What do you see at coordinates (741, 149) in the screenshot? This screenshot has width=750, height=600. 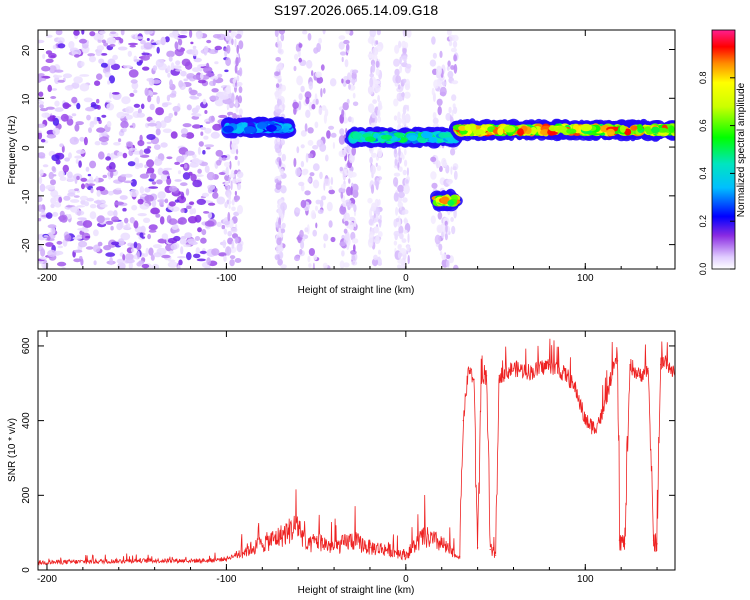 I see `colorbar-label: Normalized spectral amplitude` at bounding box center [741, 149].